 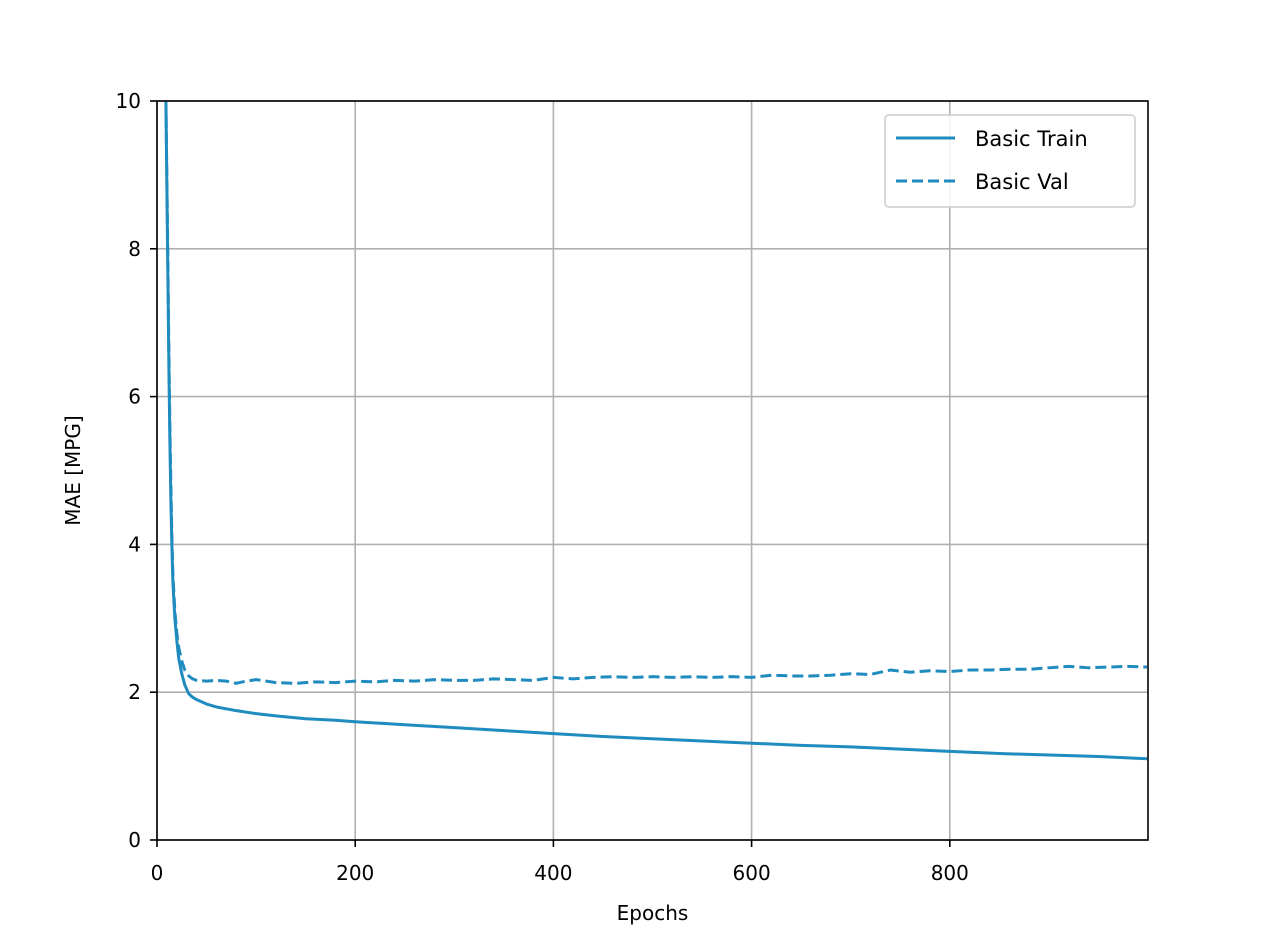 I want to click on x-tick-label: 400, so click(x=553, y=873).